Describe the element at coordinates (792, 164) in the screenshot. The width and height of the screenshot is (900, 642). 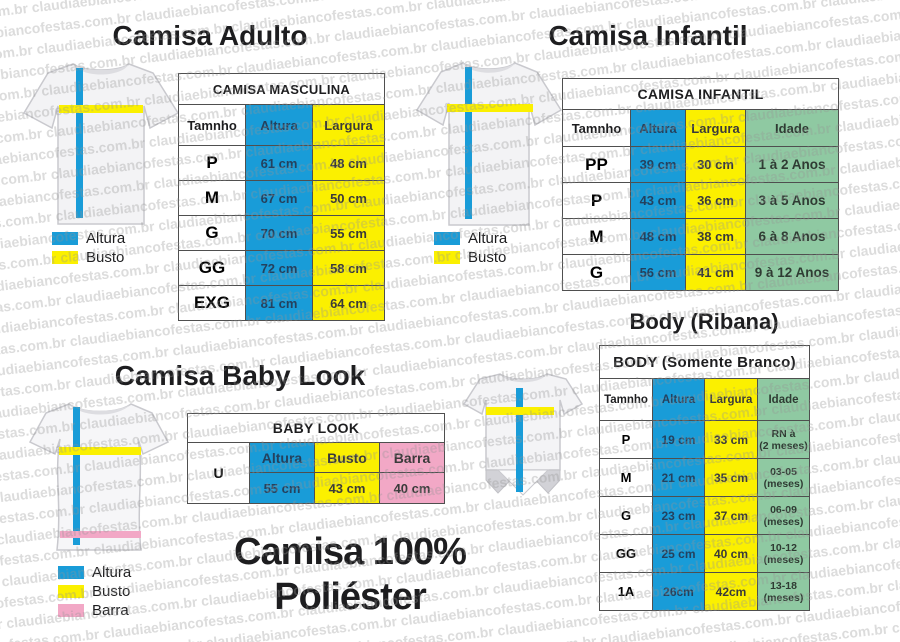
I see `idade-value: 1 à 2 Anos` at that location.